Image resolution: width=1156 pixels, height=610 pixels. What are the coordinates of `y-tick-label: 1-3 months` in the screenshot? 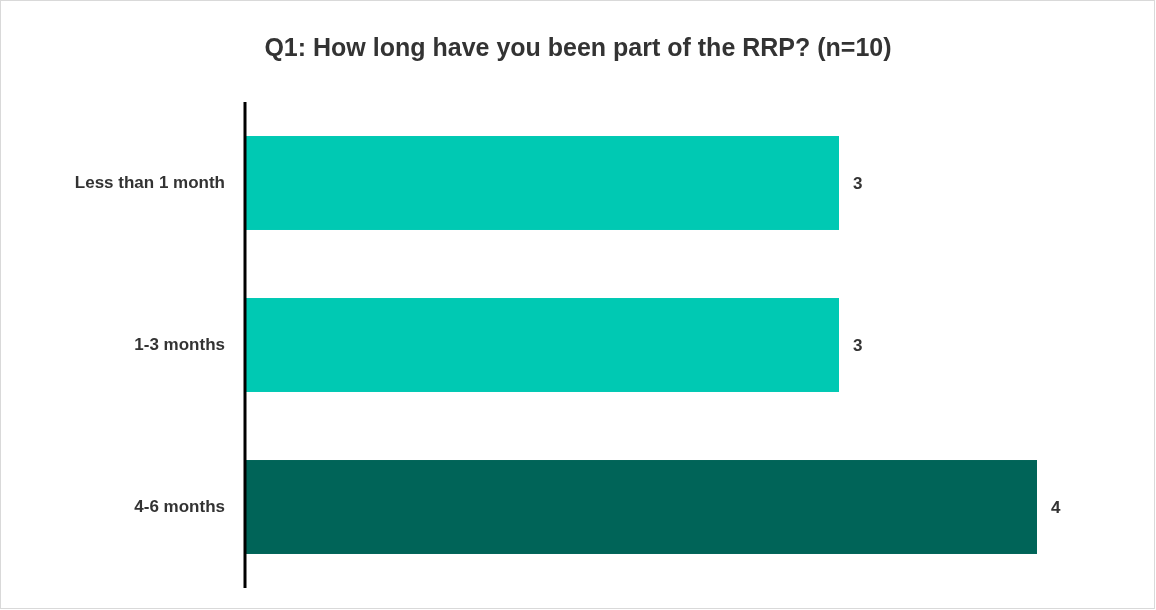 It's located at (179, 345).